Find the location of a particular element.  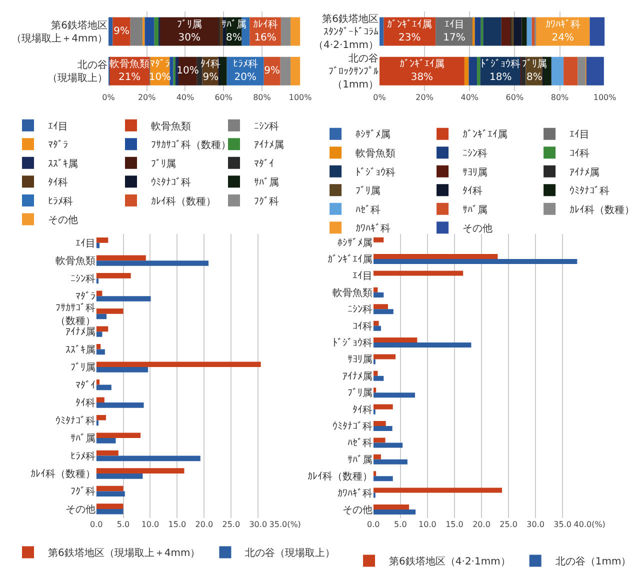

data-label: ﾄﾞｼﾞｮｳ科 18% is located at coordinates (500, 71).